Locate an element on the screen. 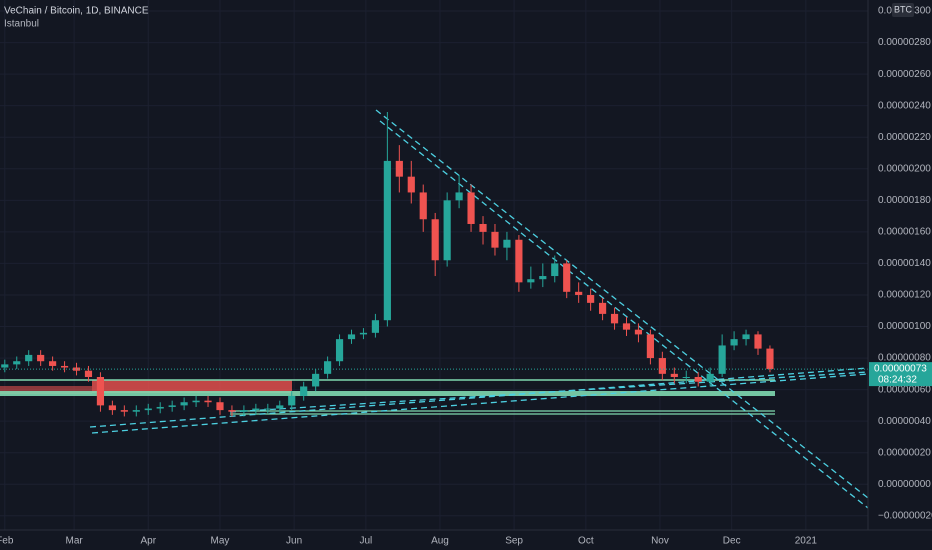  y-tick-label: 0.00000180 is located at coordinates (904, 200).